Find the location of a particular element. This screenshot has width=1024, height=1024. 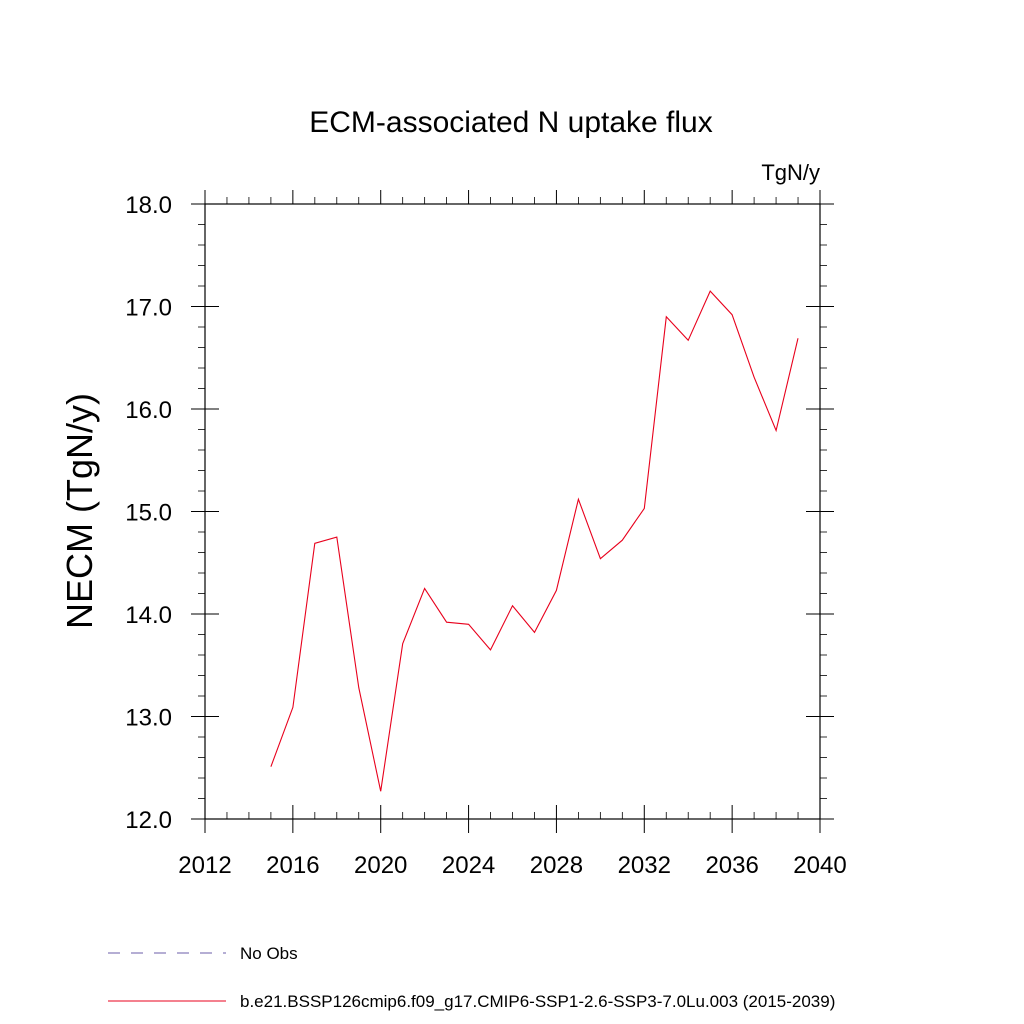

units-label: TgN/y is located at coordinates (790, 172).